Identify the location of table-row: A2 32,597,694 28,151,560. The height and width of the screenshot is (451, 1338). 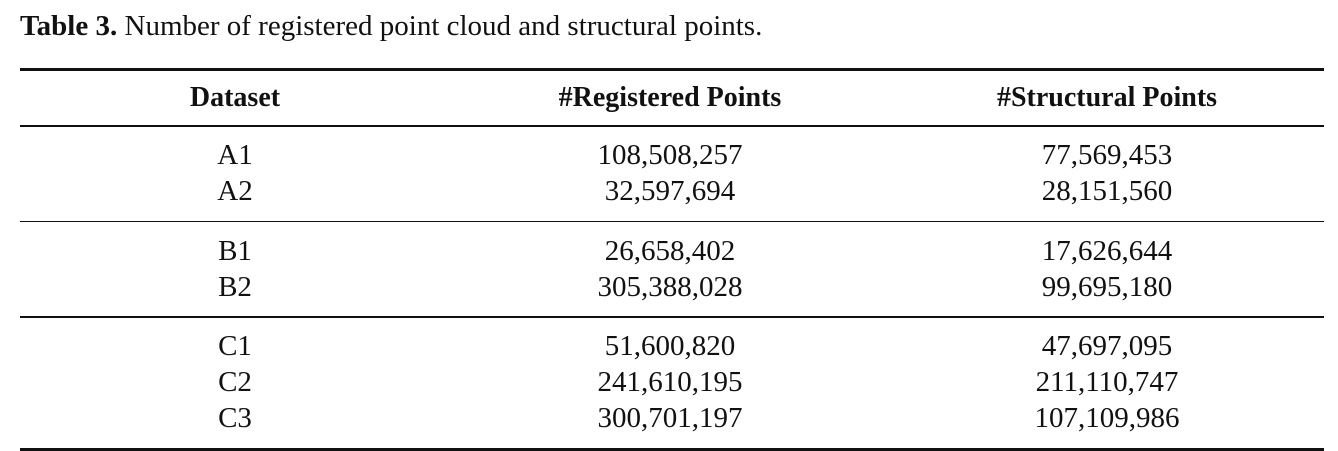
(672, 192).